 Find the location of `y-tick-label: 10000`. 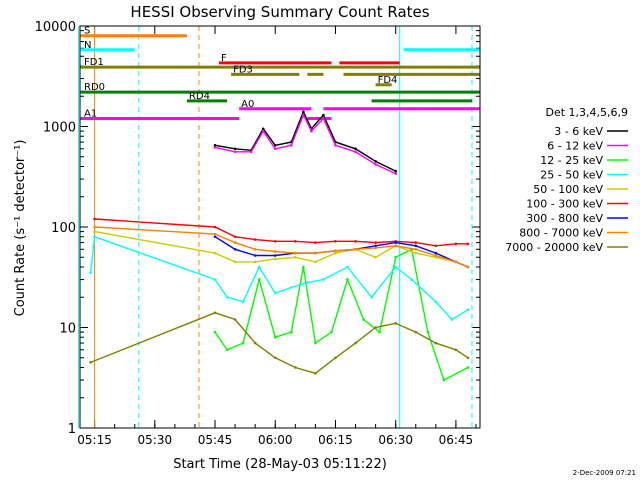

y-tick-label: 10000 is located at coordinates (55, 27).